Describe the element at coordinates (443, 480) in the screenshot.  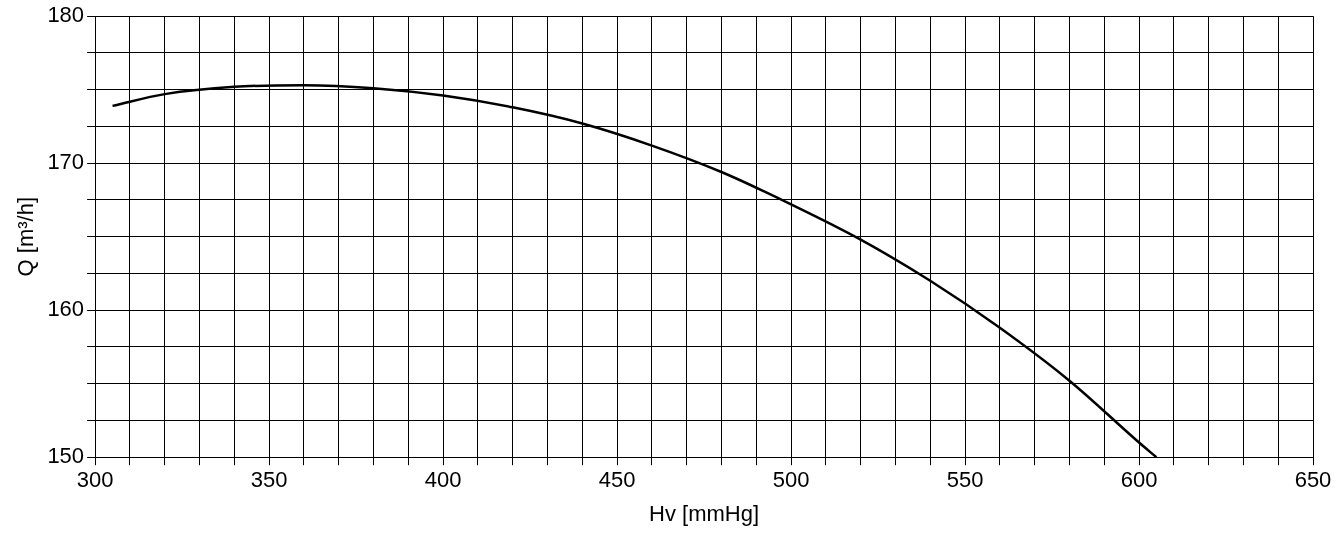
I see `x-tick-label: 400` at that location.